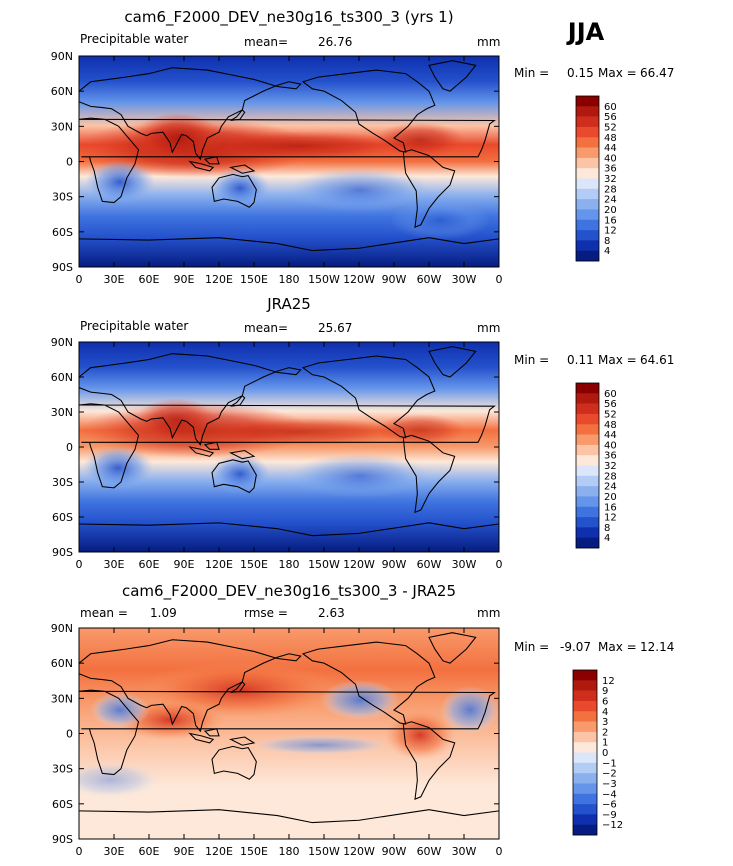  Describe the element at coordinates (62, 839) in the screenshot. I see `y-tick-label: 90S` at that location.